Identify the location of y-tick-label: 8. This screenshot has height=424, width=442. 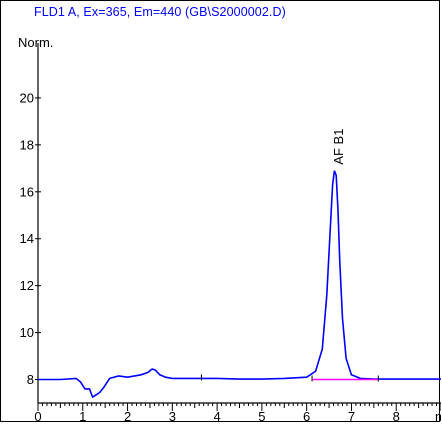
(30, 379).